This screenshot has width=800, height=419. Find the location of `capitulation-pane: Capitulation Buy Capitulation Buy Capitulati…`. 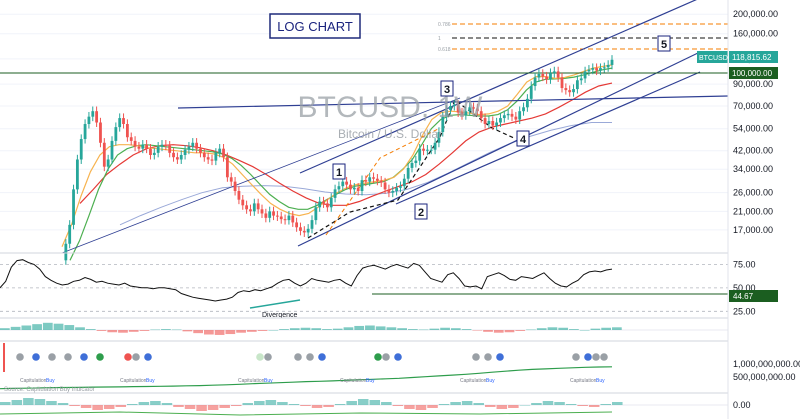

capitulation-pane: Capitulation Buy Capitulation Buy Capitulati… is located at coordinates (400, 366).